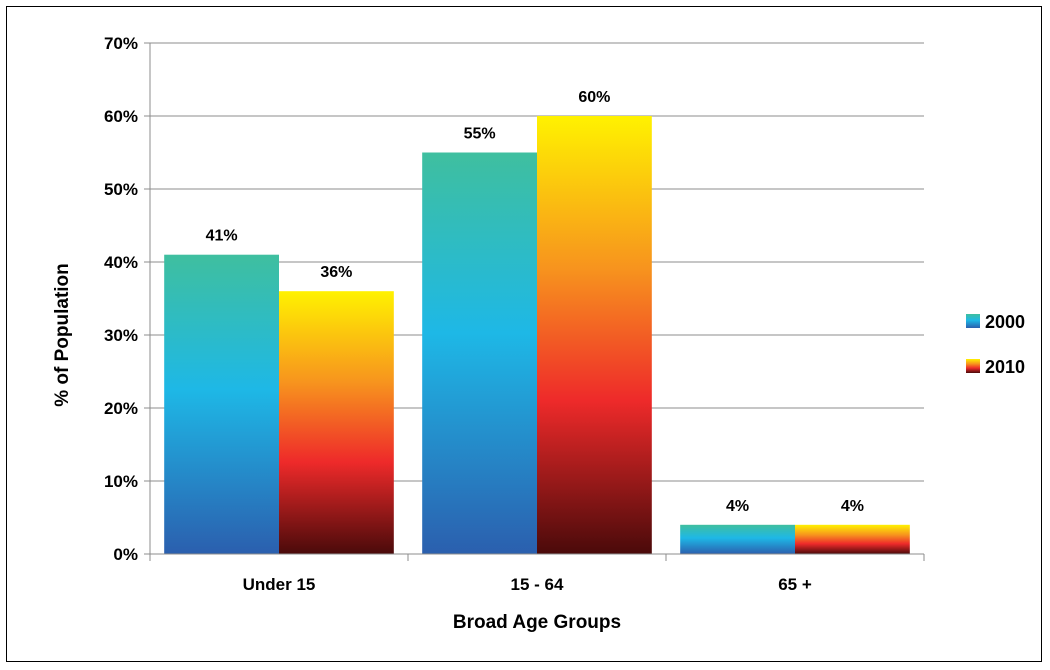 The image size is (1050, 670). I want to click on y-axis-title: % of Population, so click(62, 335).